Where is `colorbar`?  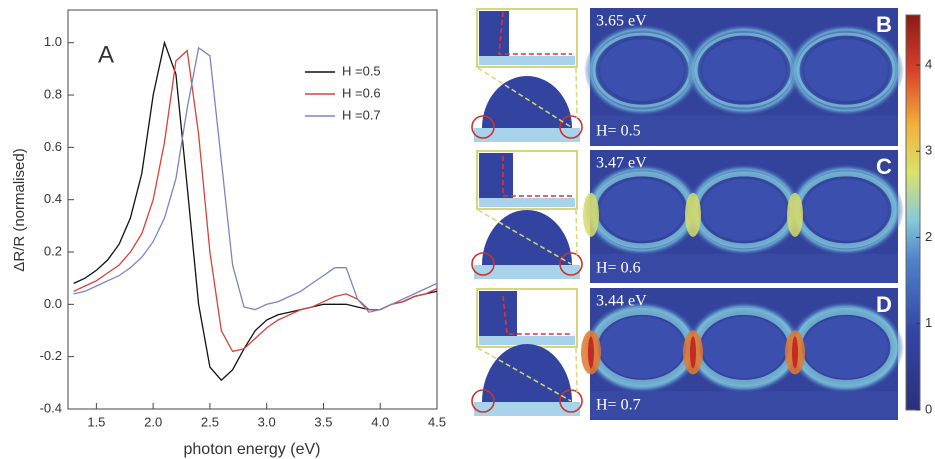
colorbar is located at coordinates (913, 212).